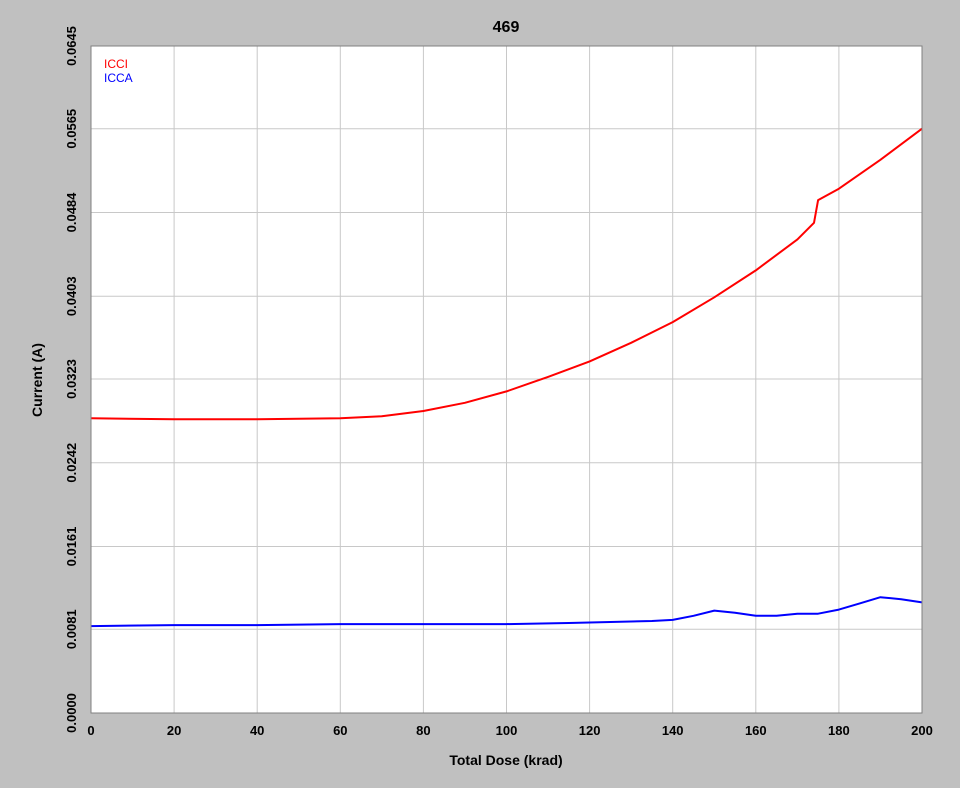 The width and height of the screenshot is (960, 788). I want to click on chart-title: 469, so click(506, 27).